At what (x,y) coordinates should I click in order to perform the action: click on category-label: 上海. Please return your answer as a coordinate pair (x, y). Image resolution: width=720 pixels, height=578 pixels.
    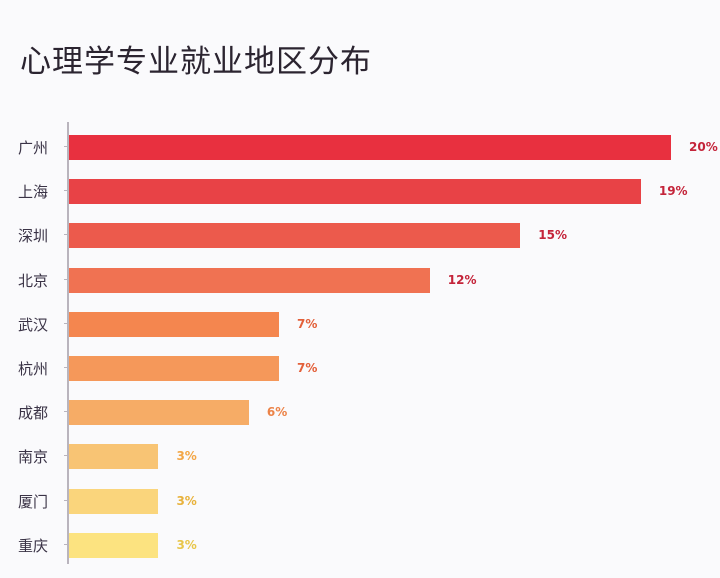
    Looking at the image, I should click on (33, 192).